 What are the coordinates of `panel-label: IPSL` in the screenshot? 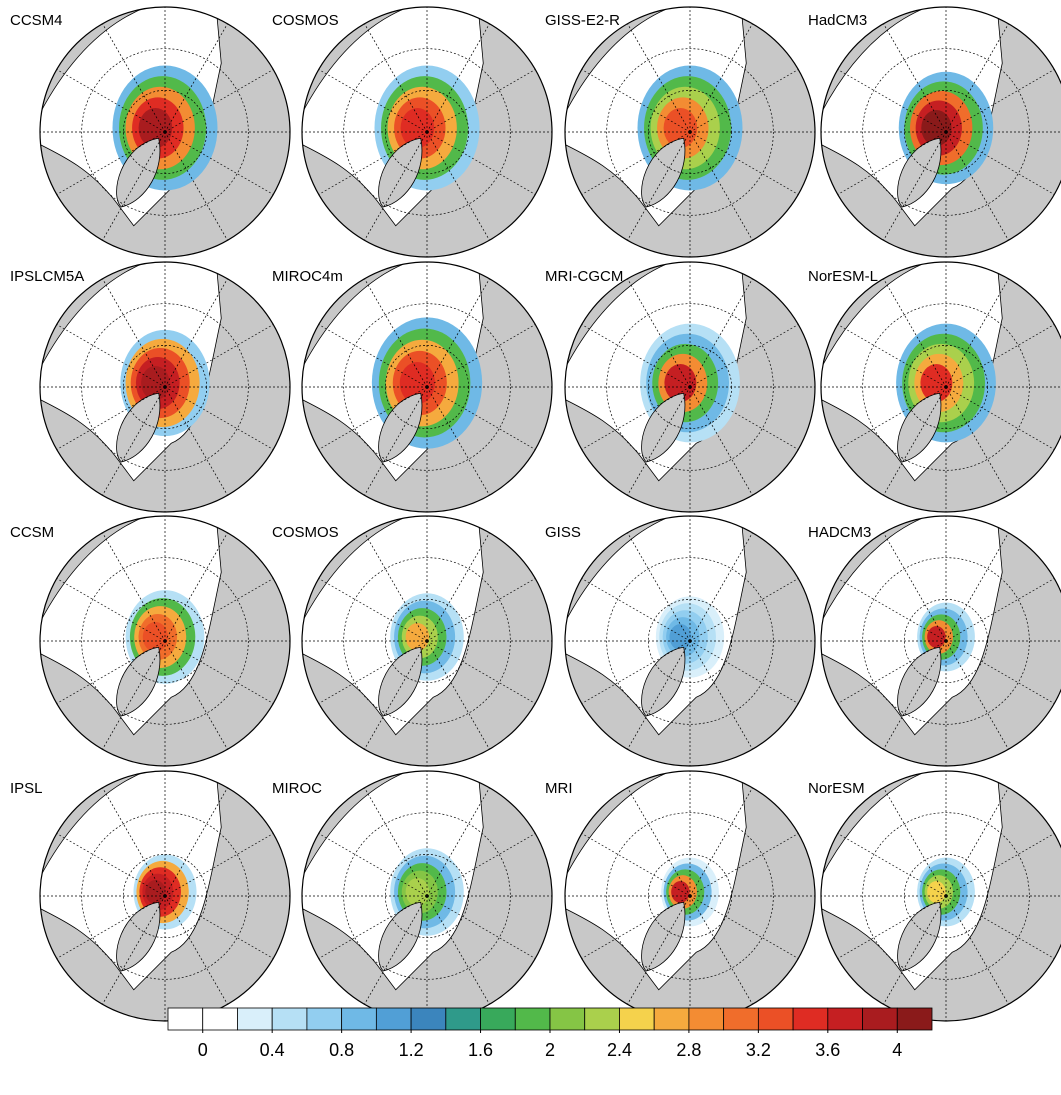 It's located at (26, 788).